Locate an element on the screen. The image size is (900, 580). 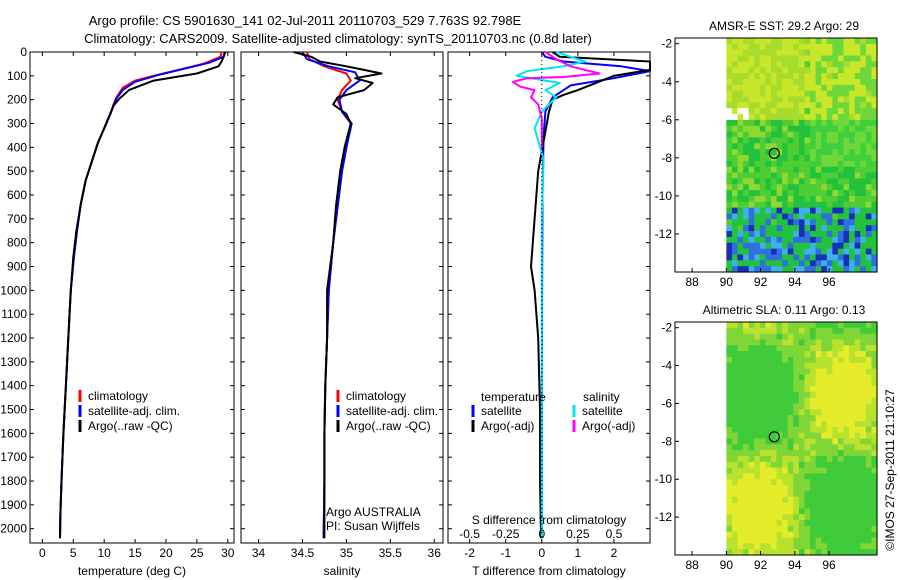
y-tick-label: -6 is located at coordinates (666, 120).